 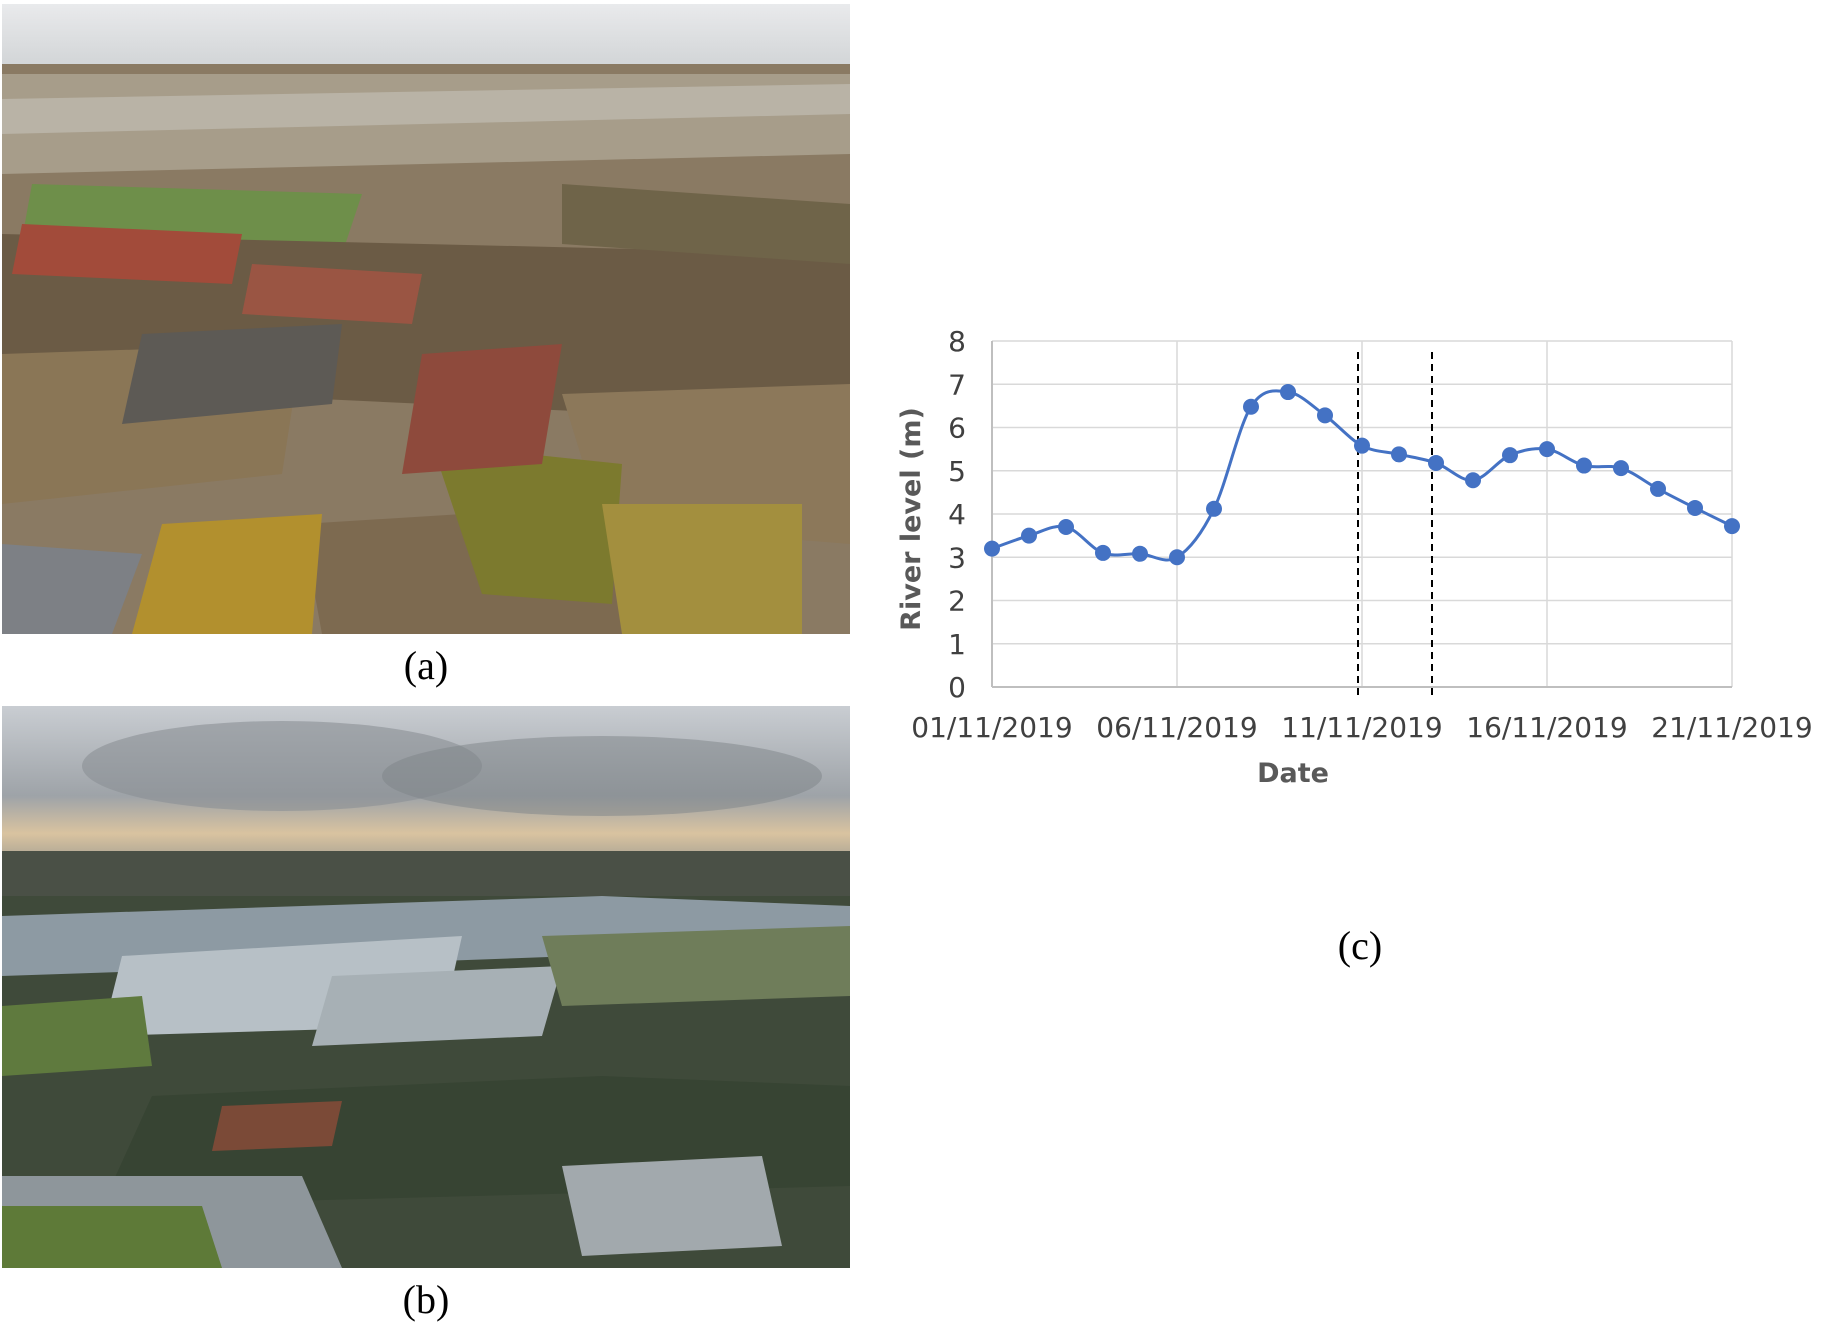 What do you see at coordinates (957, 428) in the screenshot?
I see `y-tick-label-6: 6` at bounding box center [957, 428].